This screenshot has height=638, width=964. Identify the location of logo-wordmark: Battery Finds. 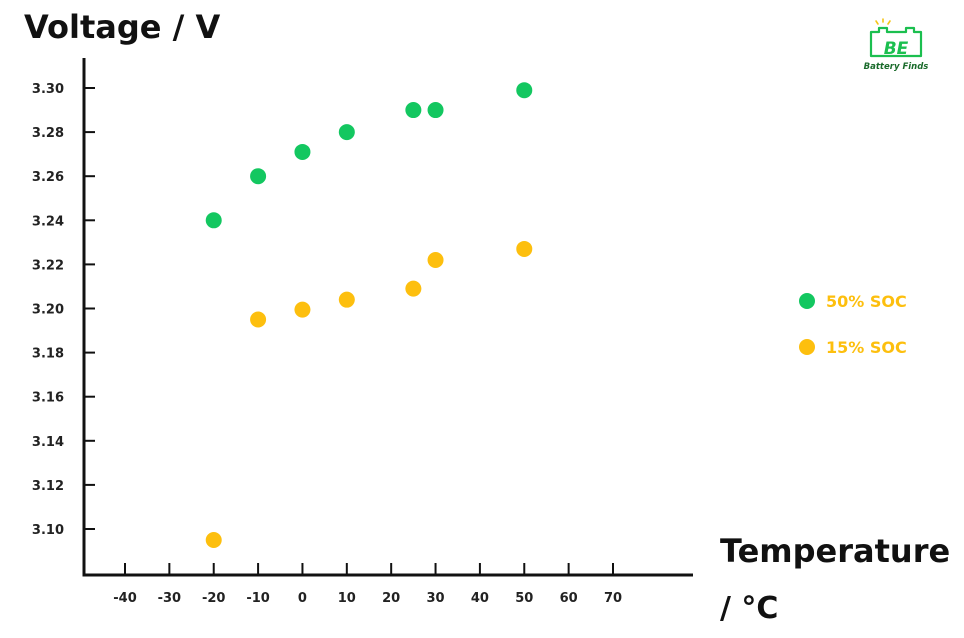
(896, 67).